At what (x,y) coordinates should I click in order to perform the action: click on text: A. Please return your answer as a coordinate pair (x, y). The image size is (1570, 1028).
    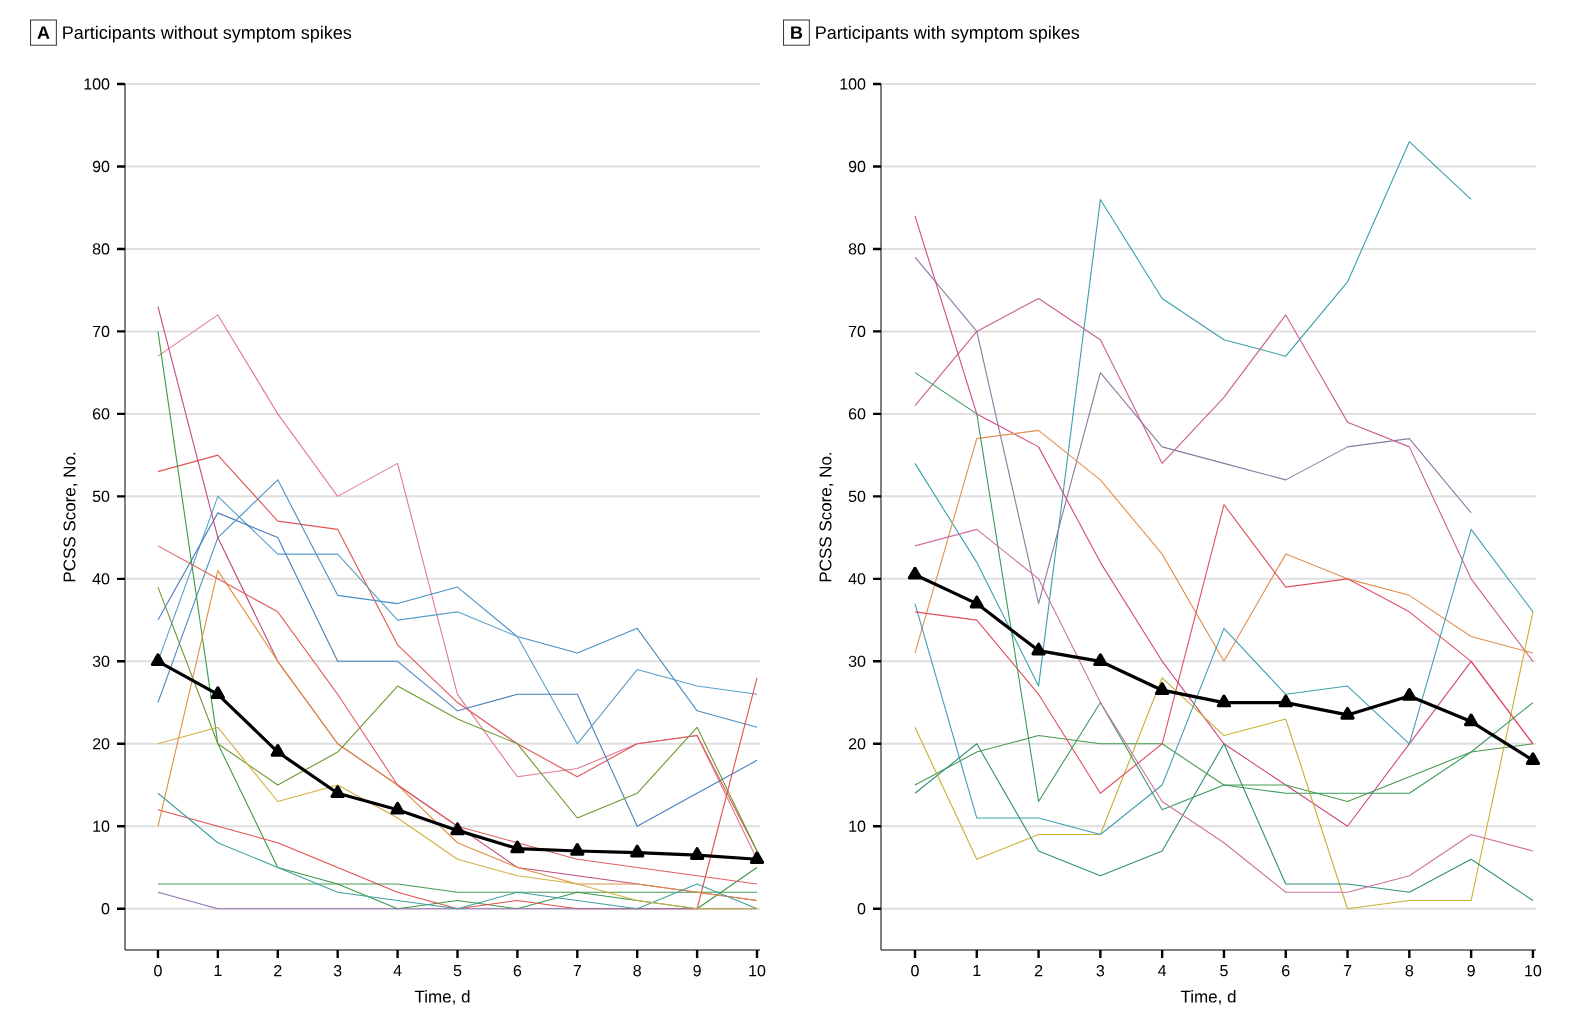
    Looking at the image, I should click on (43, 32).